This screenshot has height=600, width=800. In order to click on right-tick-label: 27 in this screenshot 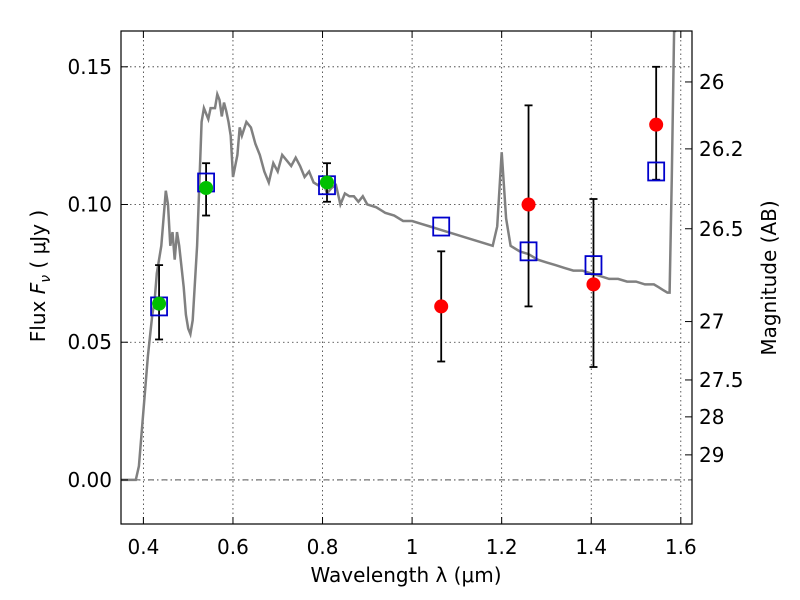, I will do `click(711, 322)`.